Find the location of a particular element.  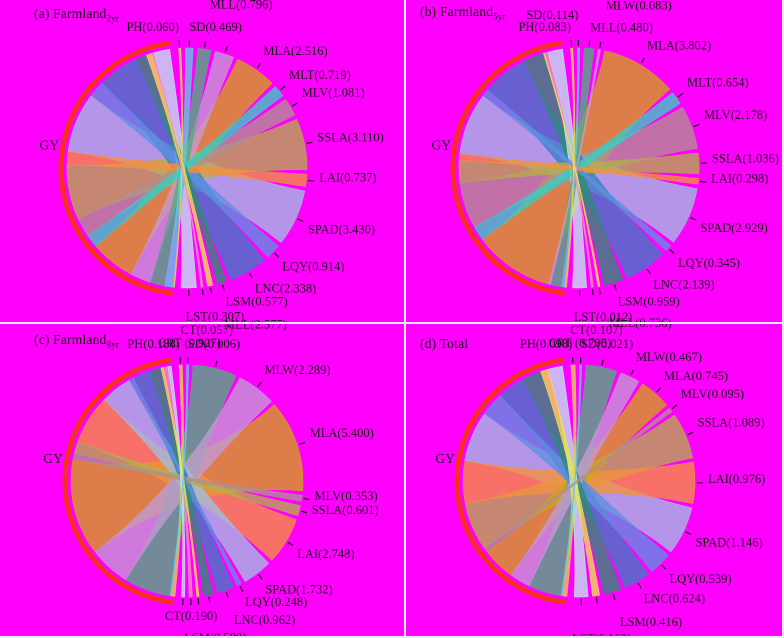

trait-label-LAI: LAI(2.748) is located at coordinates (325, 554).